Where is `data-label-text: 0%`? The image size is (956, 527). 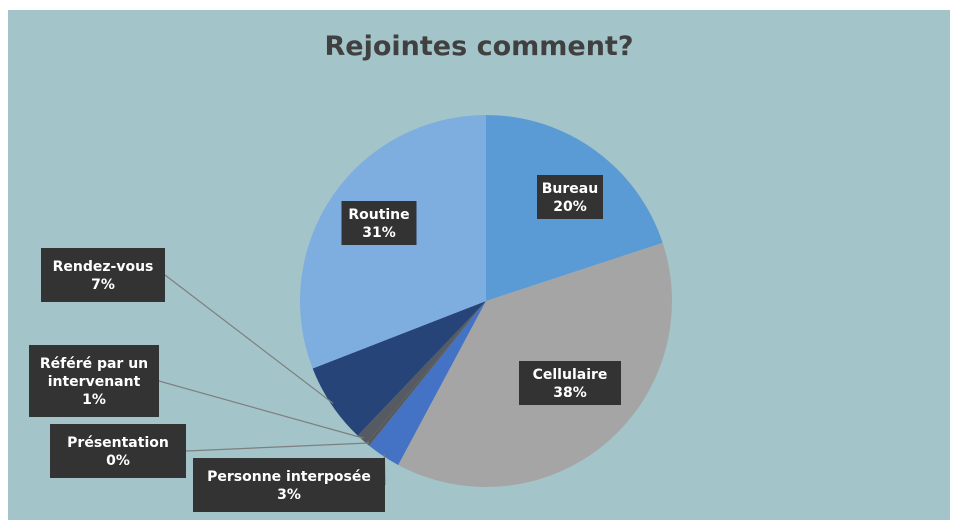 data-label-text: 0% is located at coordinates (118, 461).